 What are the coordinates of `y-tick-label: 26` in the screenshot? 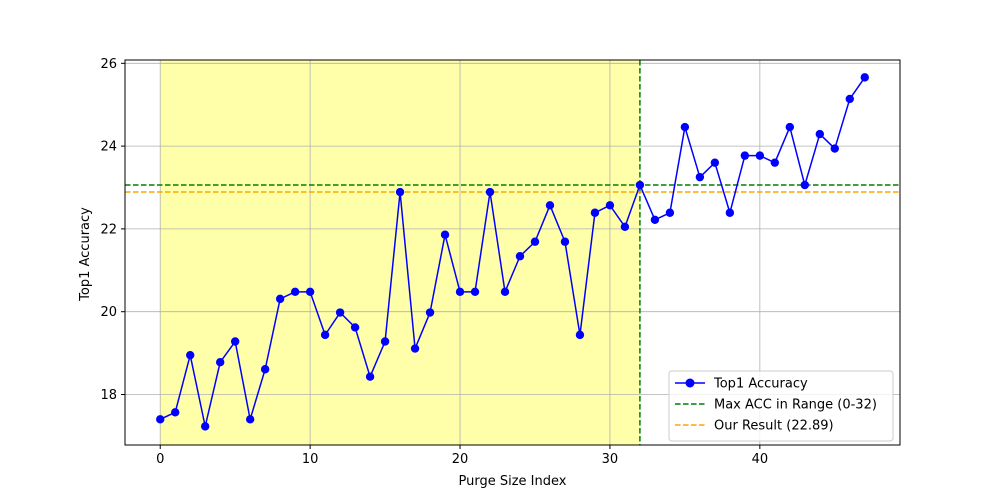 It's located at (108, 64).